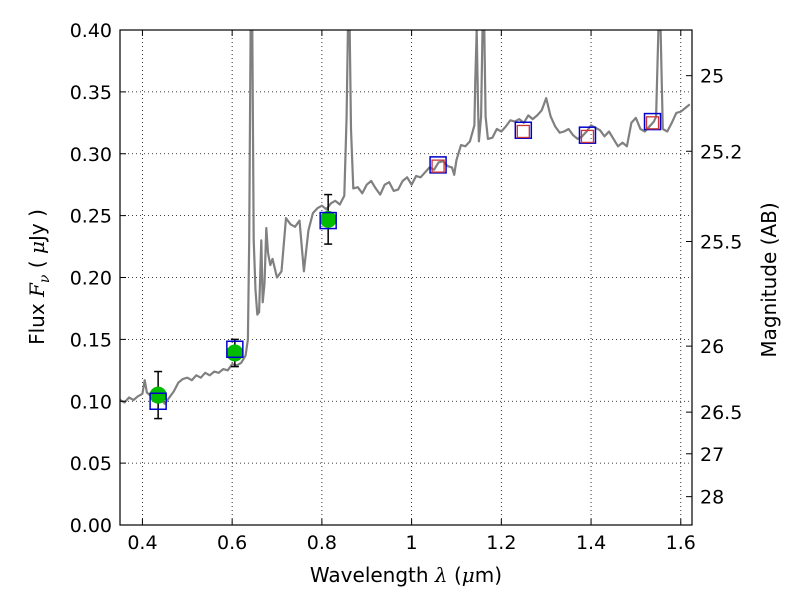  Describe the element at coordinates (721, 152) in the screenshot. I see `y2-tick-label: 25.2` at that location.